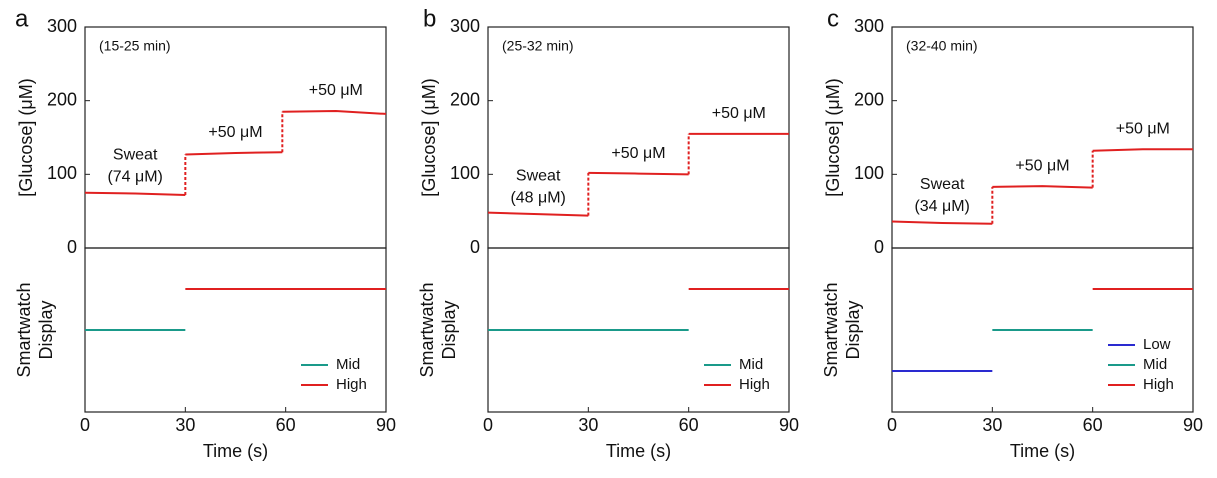 This screenshot has width=1217, height=478. Describe the element at coordinates (1157, 344) in the screenshot. I see `legend-label: Low` at that location.